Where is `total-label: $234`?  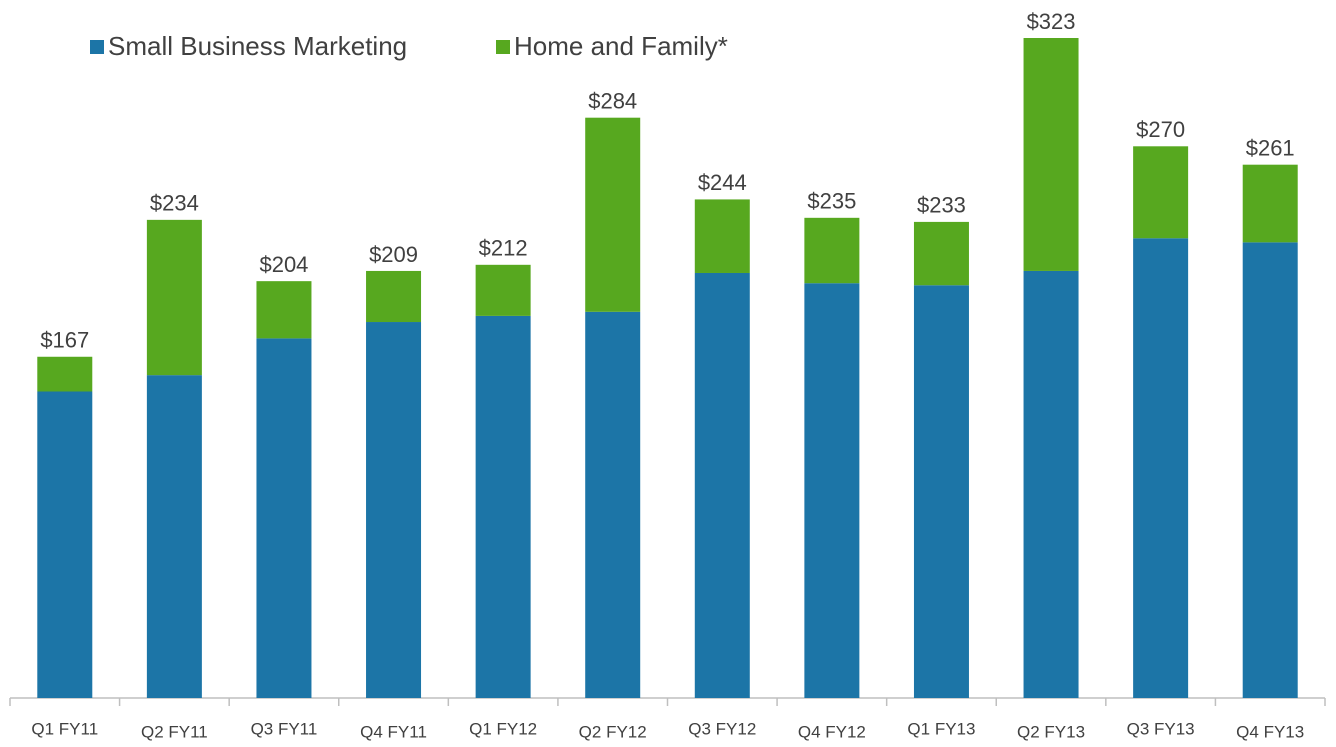 total-label: $234 is located at coordinates (174, 203).